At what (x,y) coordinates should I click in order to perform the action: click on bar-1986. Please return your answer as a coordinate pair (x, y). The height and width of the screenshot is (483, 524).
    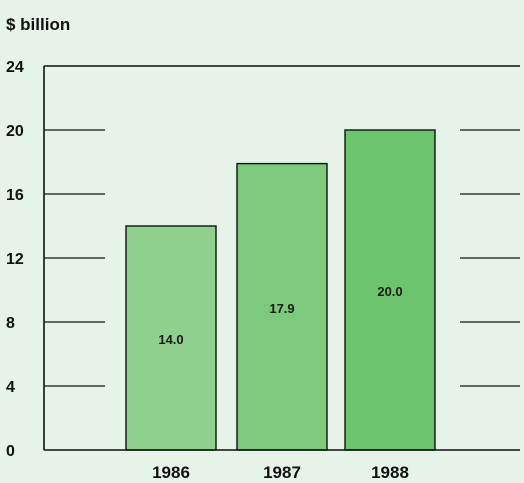
    Looking at the image, I should click on (171, 338).